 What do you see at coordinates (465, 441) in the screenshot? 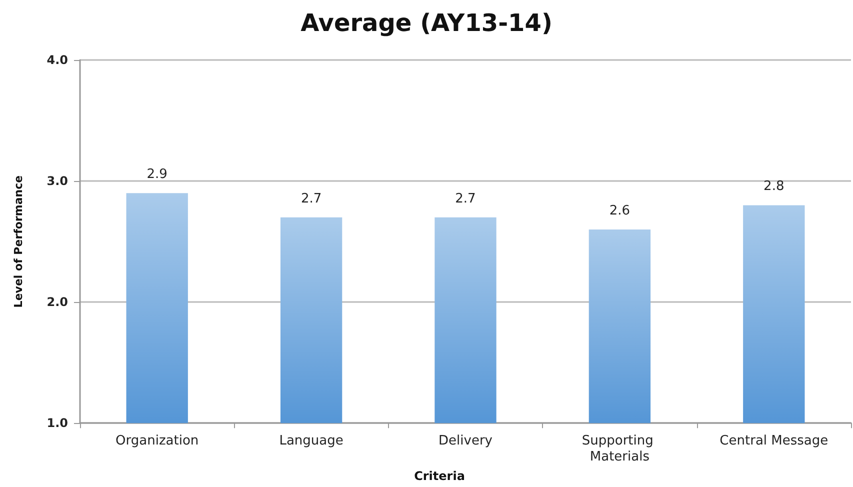
I see `x-tick-label: Delivery` at bounding box center [465, 441].